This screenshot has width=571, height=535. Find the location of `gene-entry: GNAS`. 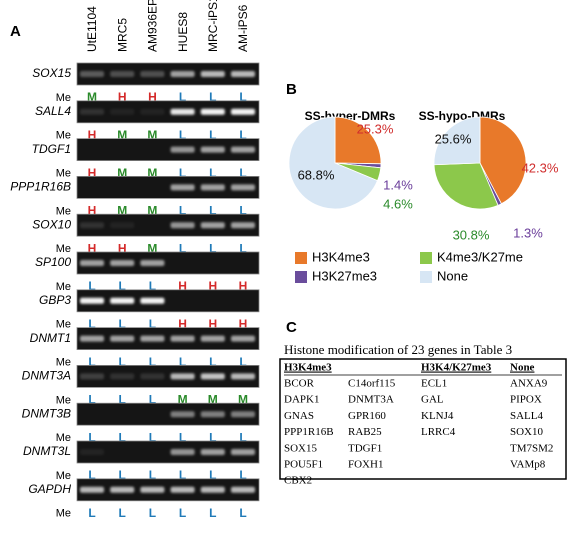

gene-entry: GNAS is located at coordinates (299, 416).